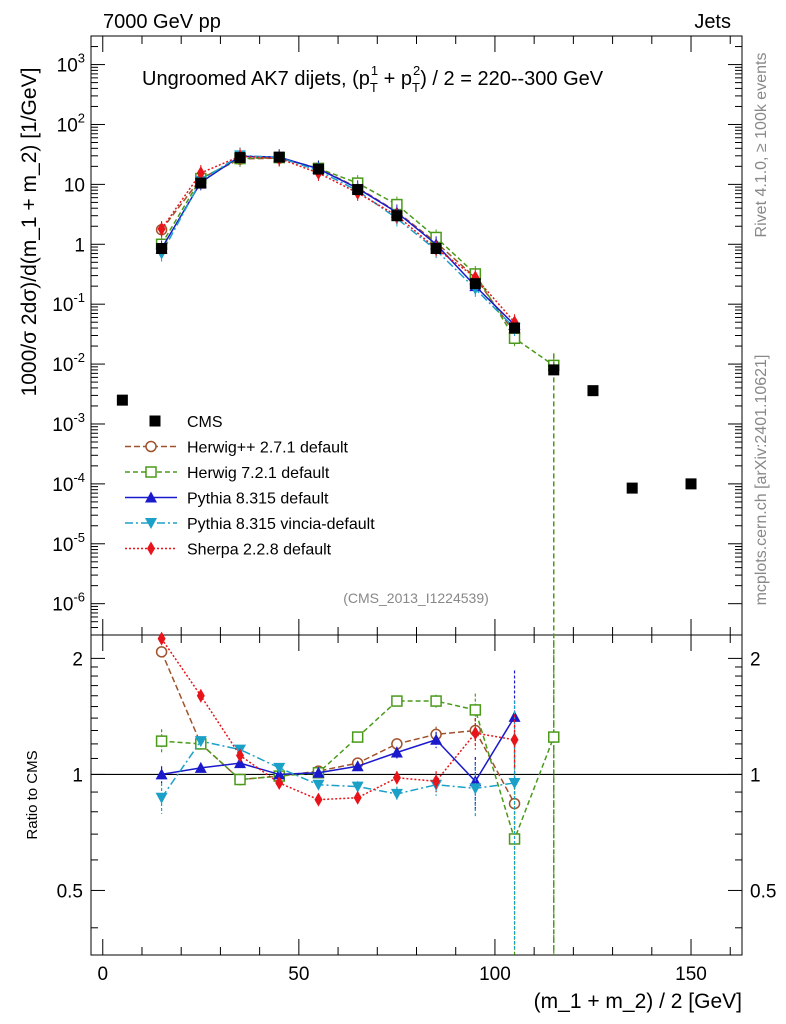 The width and height of the screenshot is (786, 1024). I want to click on header-left: 7000 GeV pp, so click(162, 22).